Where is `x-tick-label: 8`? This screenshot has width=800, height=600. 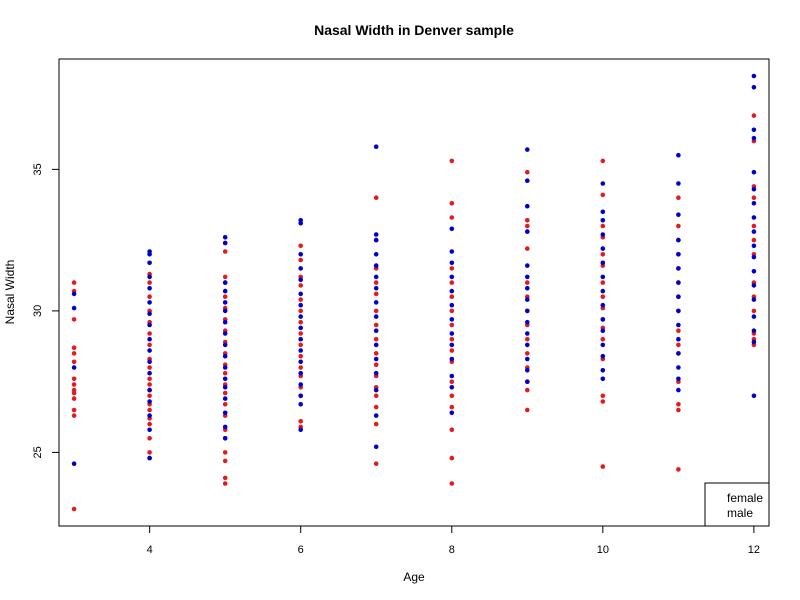
x-tick-label: 8 is located at coordinates (452, 550).